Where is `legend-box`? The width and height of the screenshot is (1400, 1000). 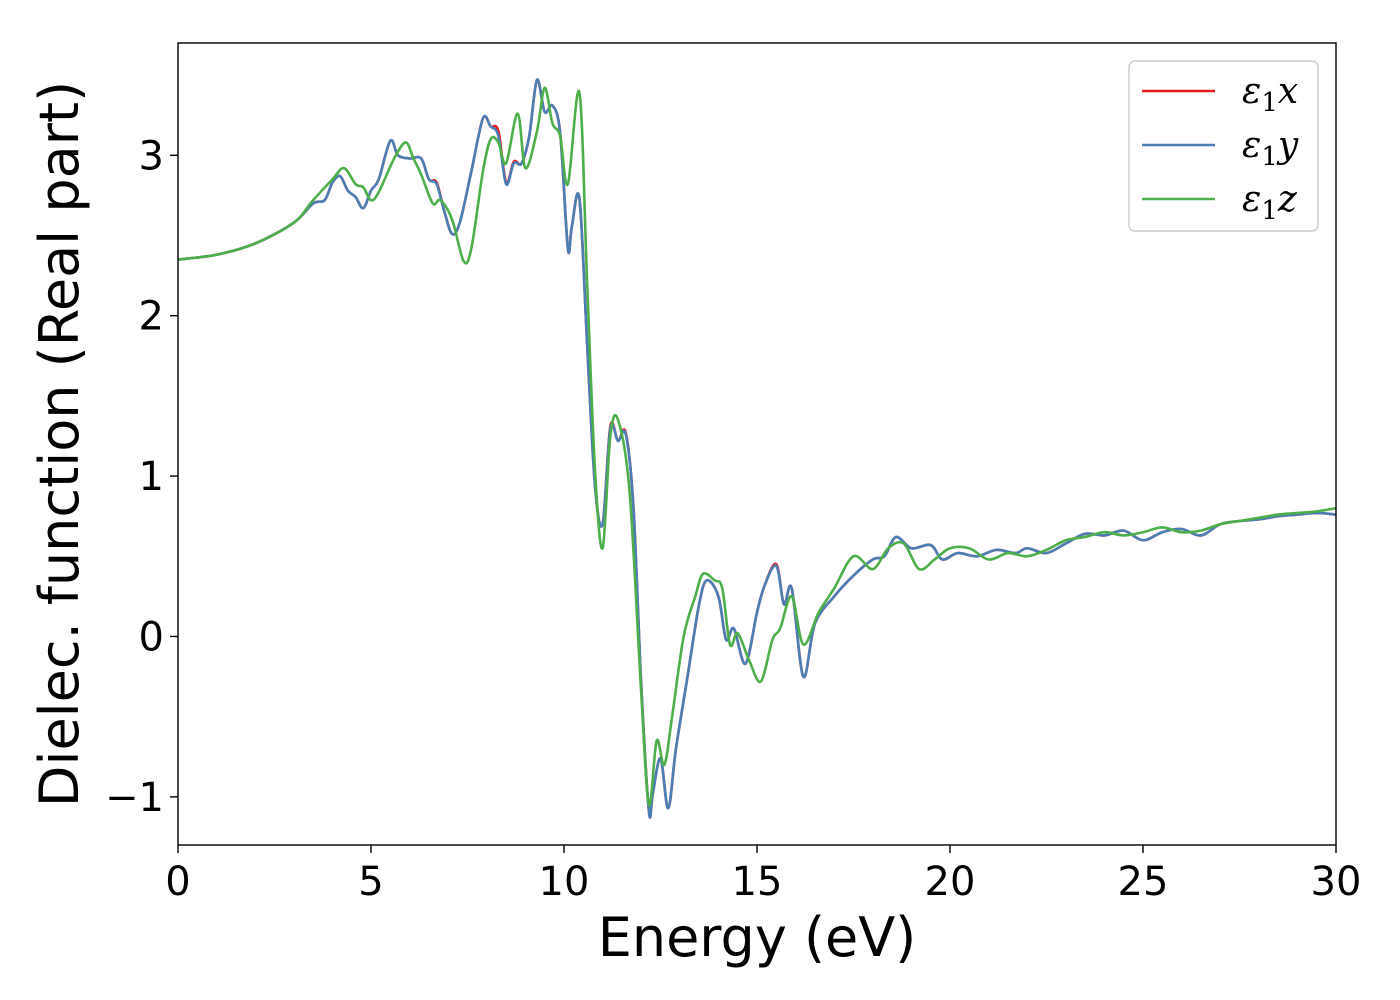 legend-box is located at coordinates (1223, 146).